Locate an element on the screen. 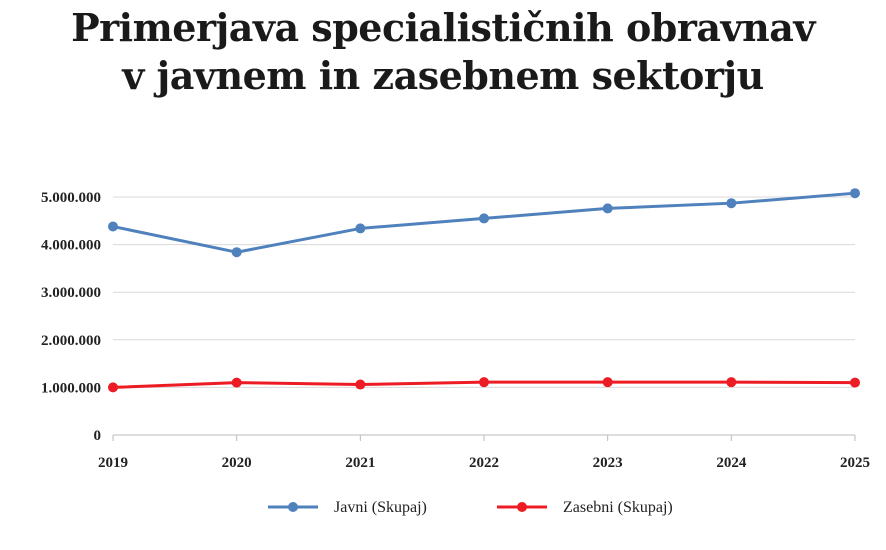  legend-label: Javni (Skupaj) is located at coordinates (380, 507).